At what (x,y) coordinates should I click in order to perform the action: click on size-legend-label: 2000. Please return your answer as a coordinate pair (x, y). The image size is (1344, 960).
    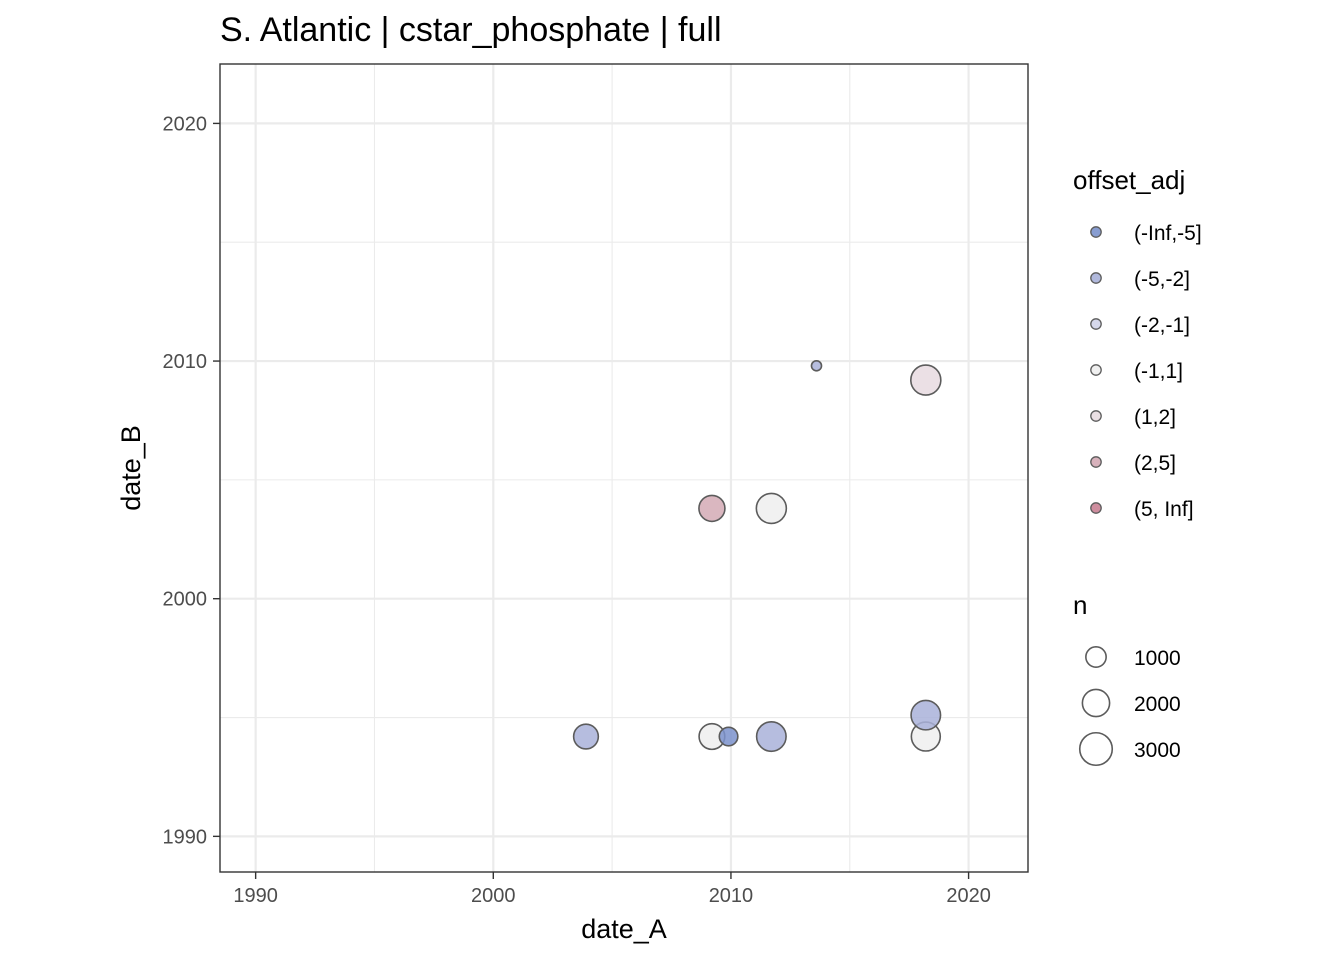
    Looking at the image, I should click on (1157, 704).